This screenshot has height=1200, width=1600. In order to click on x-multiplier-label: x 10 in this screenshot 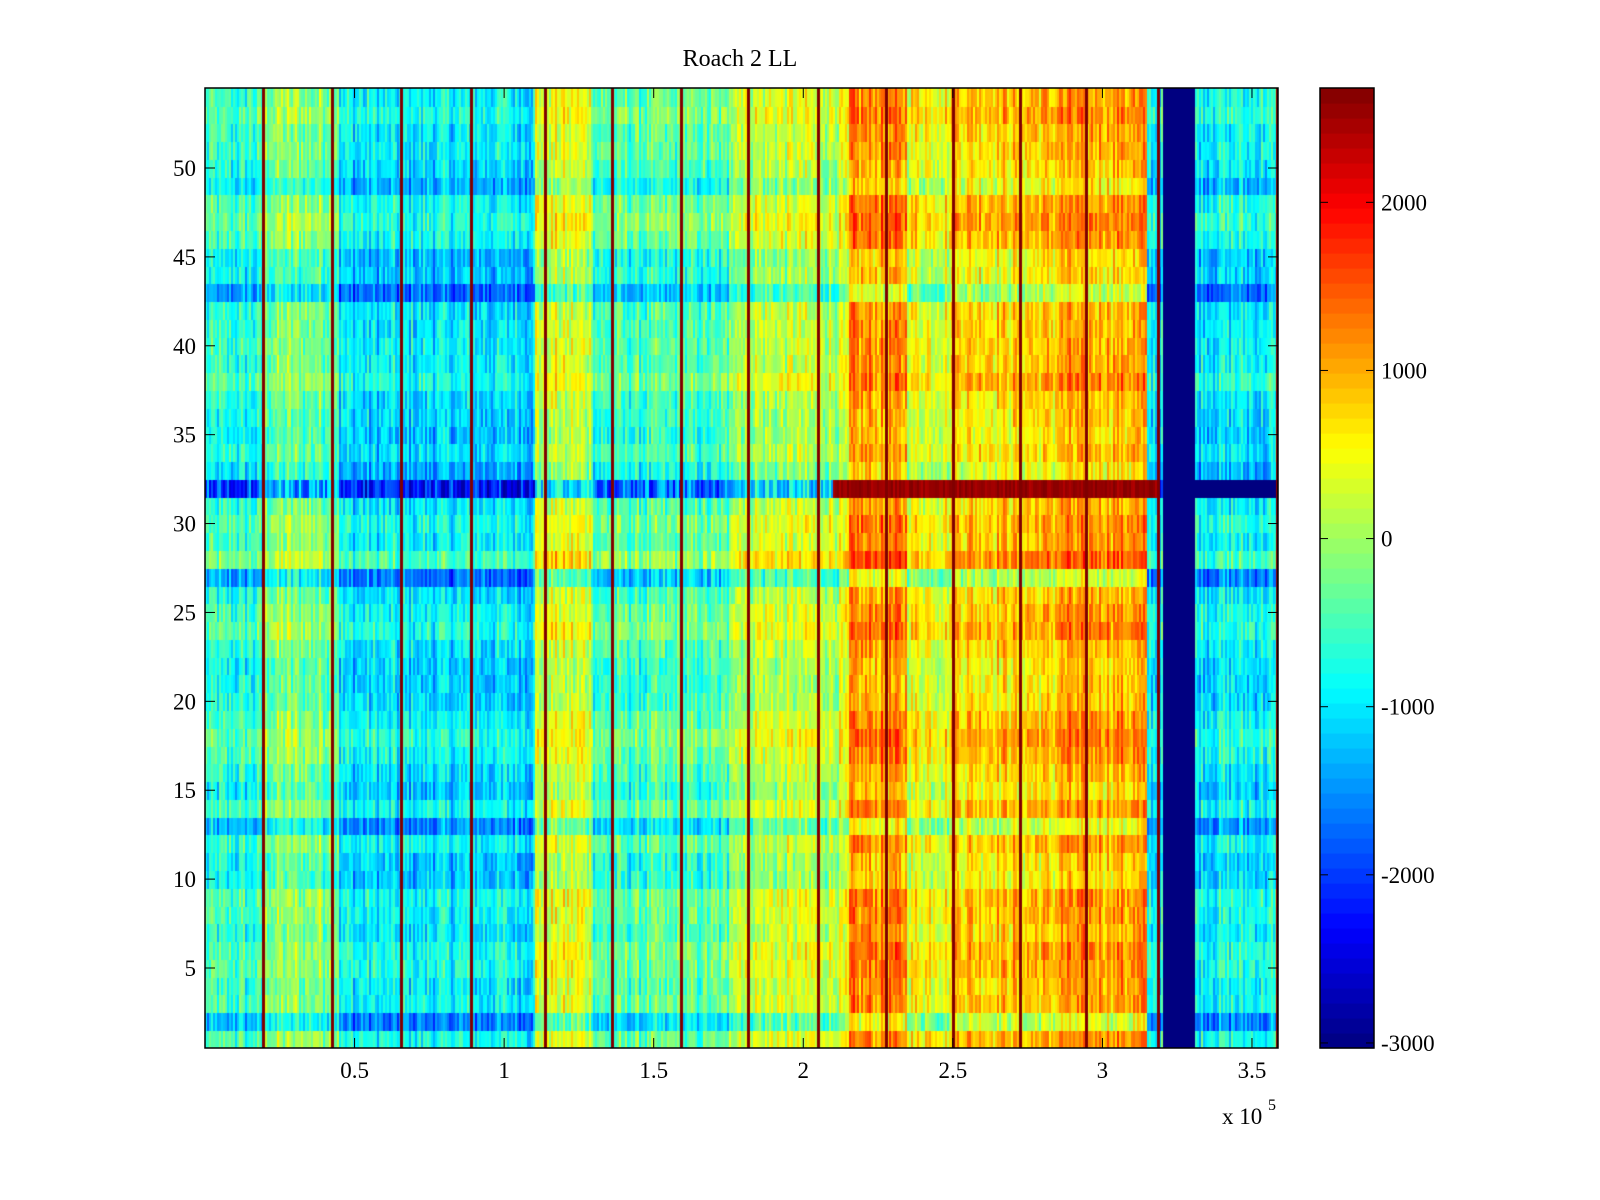, I will do `click(1242, 1116)`.